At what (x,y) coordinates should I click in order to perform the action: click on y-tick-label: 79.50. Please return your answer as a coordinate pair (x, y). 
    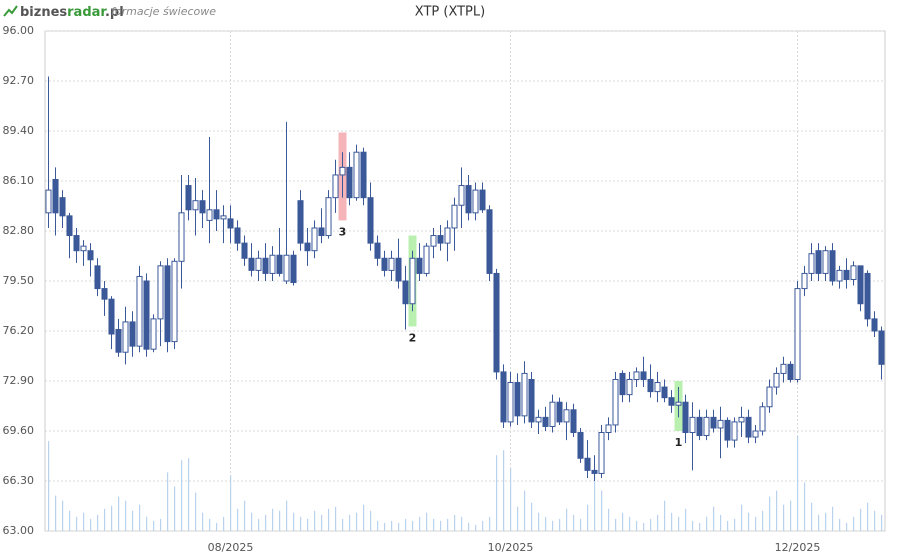
    Looking at the image, I should click on (19, 280).